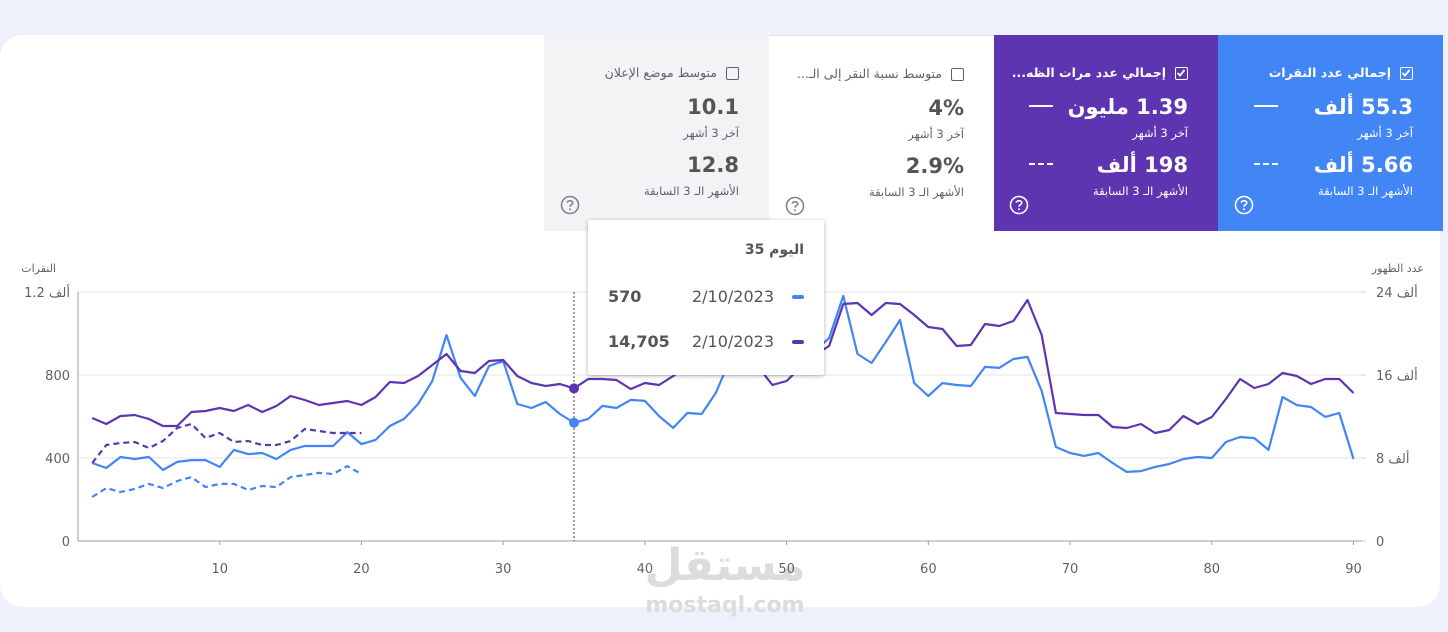 This screenshot has width=1448, height=632. I want to click on x-tick-label: 90, so click(1353, 569).